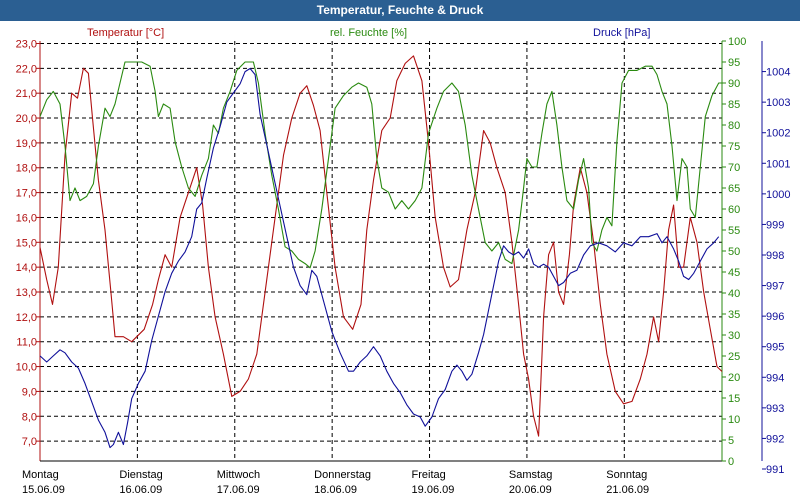 Image resolution: width=800 pixels, height=500 pixels. What do you see at coordinates (29, 392) in the screenshot?
I see `temperature-tick-label: 9,0` at bounding box center [29, 392].